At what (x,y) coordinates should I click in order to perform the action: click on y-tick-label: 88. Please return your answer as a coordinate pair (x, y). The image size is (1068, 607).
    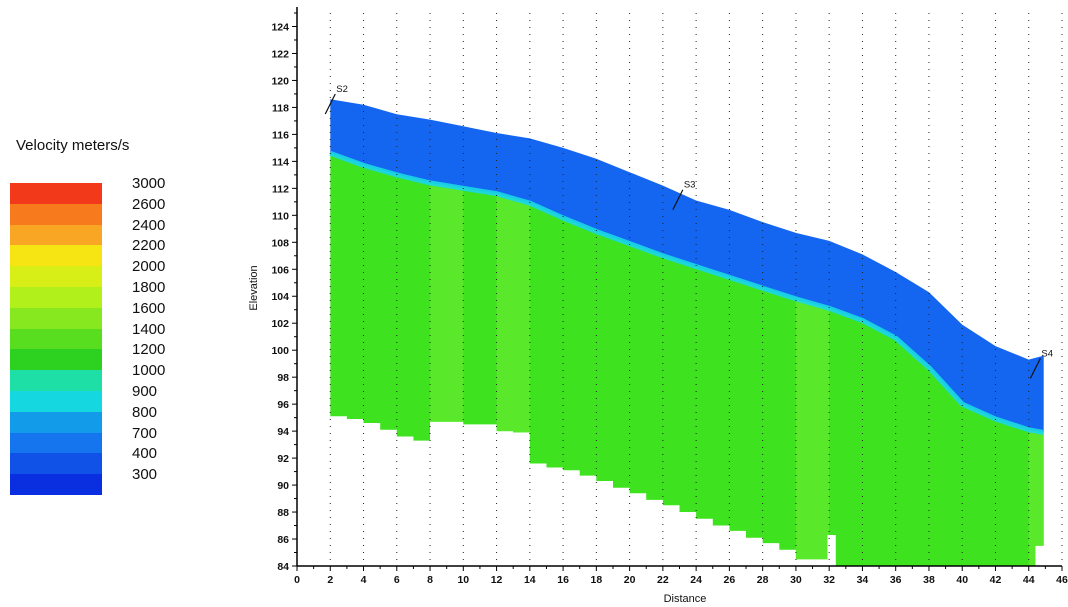
    Looking at the image, I should click on (283, 513).